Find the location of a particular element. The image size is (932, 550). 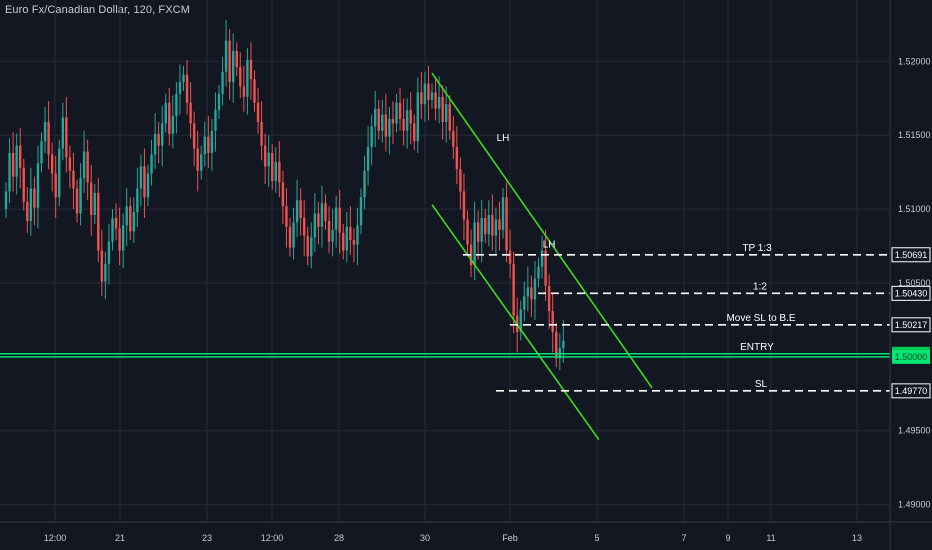

current-price-box is located at coordinates (911, 356).